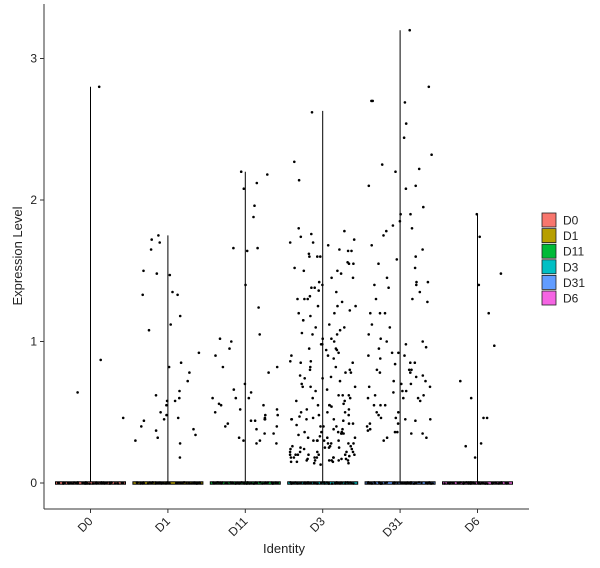  I want to click on legend-label-d0: D0, so click(571, 221).